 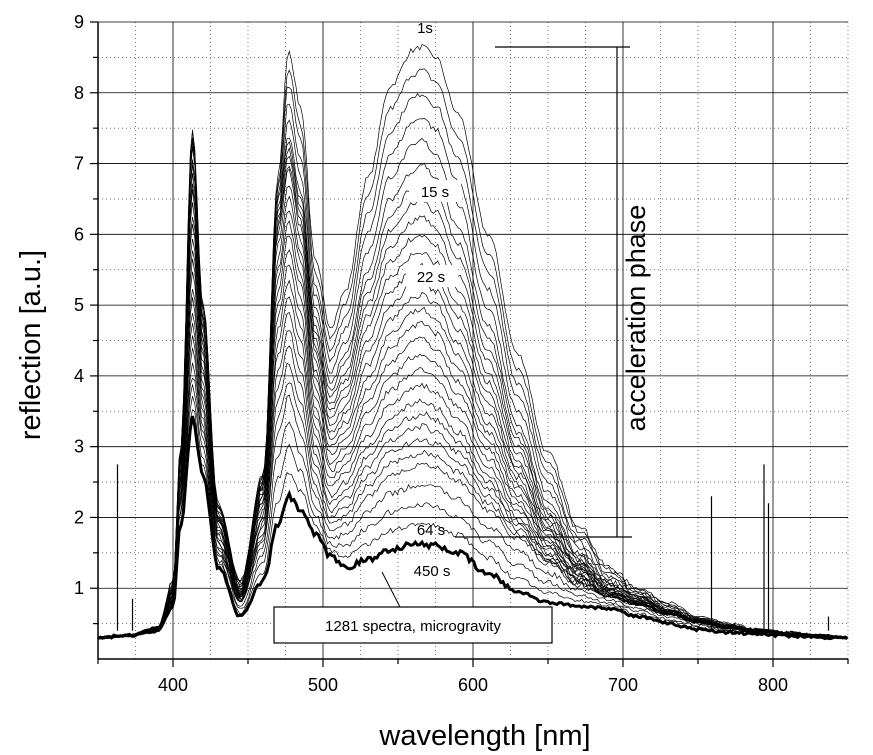 I want to click on box-leader-line, so click(x=391, y=589).